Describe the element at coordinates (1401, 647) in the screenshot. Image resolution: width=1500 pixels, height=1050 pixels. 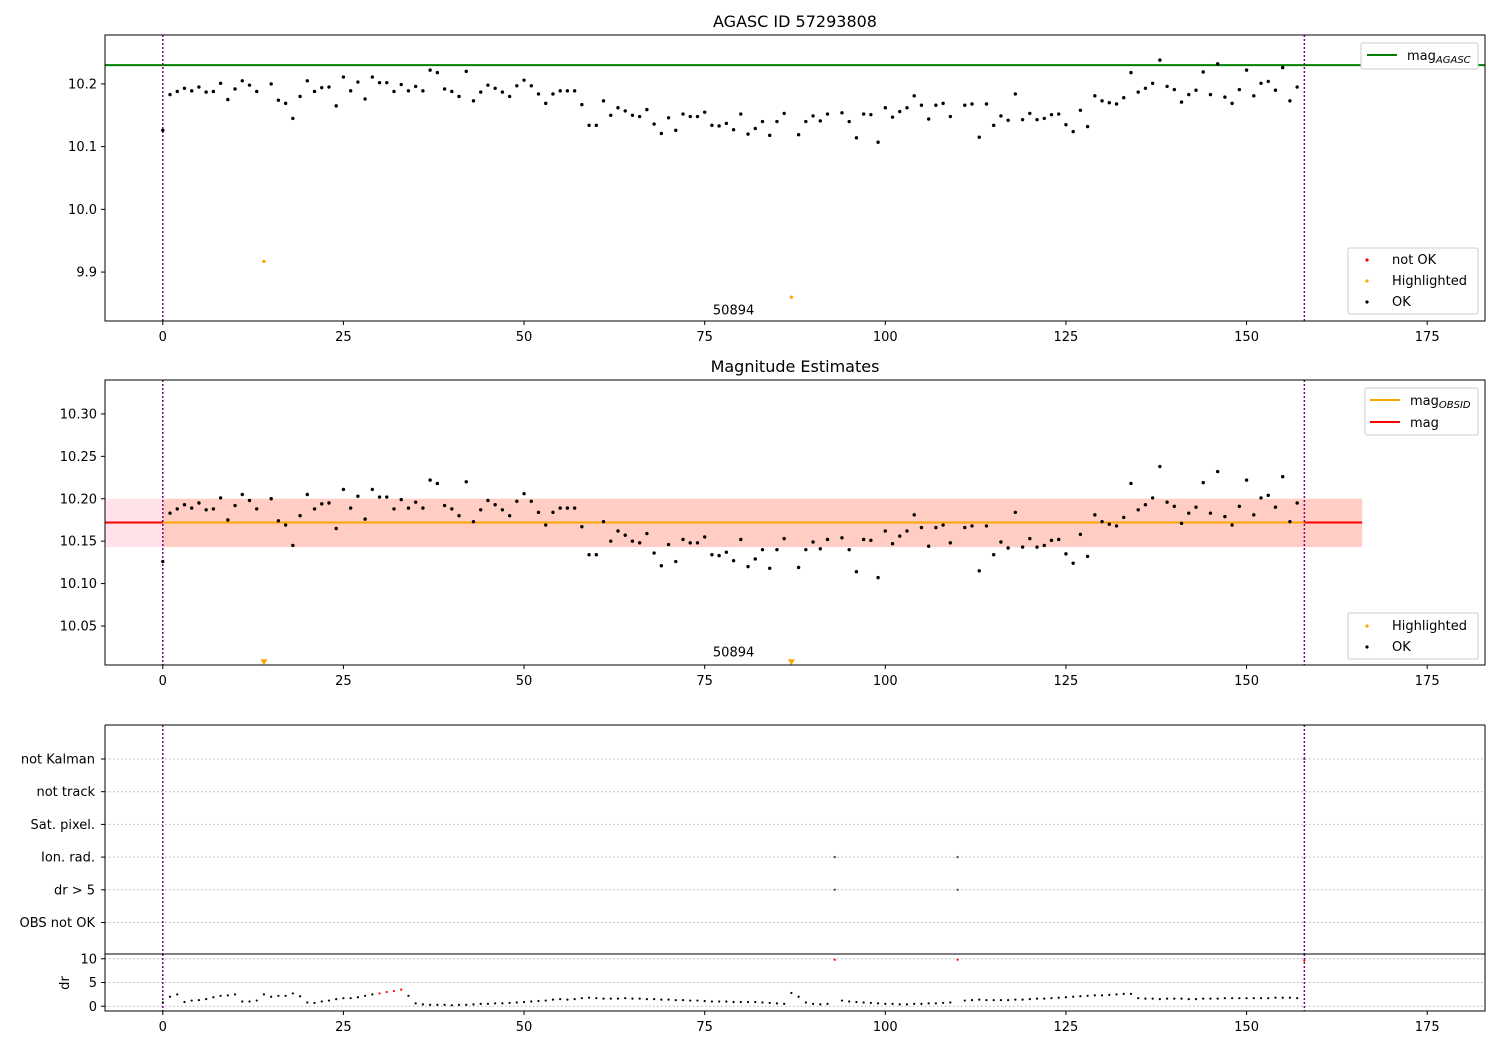
I see `legend-label-ok: OK` at that location.